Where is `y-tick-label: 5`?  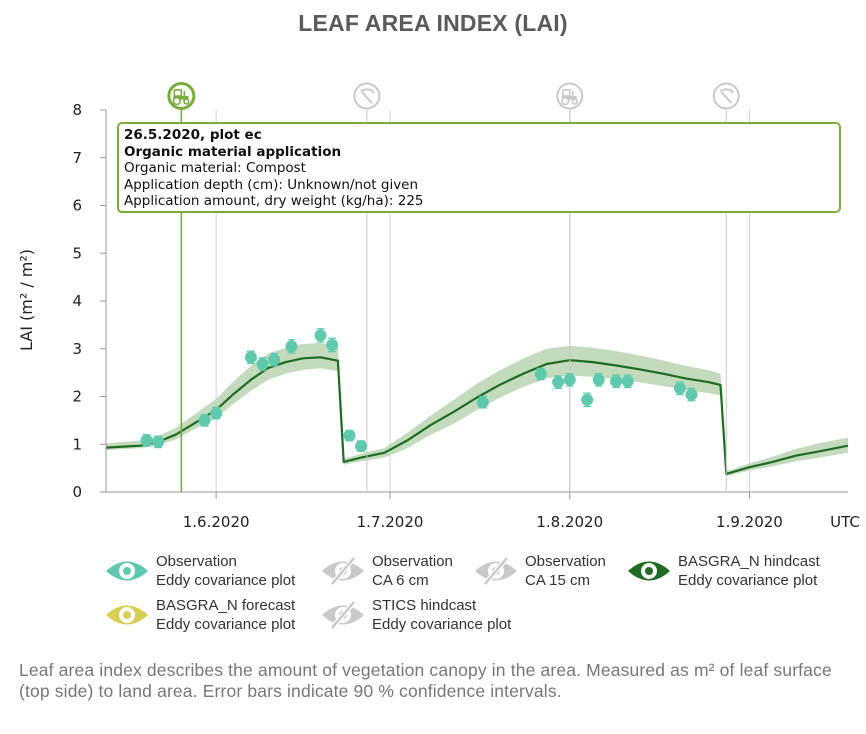 y-tick-label: 5 is located at coordinates (77, 253).